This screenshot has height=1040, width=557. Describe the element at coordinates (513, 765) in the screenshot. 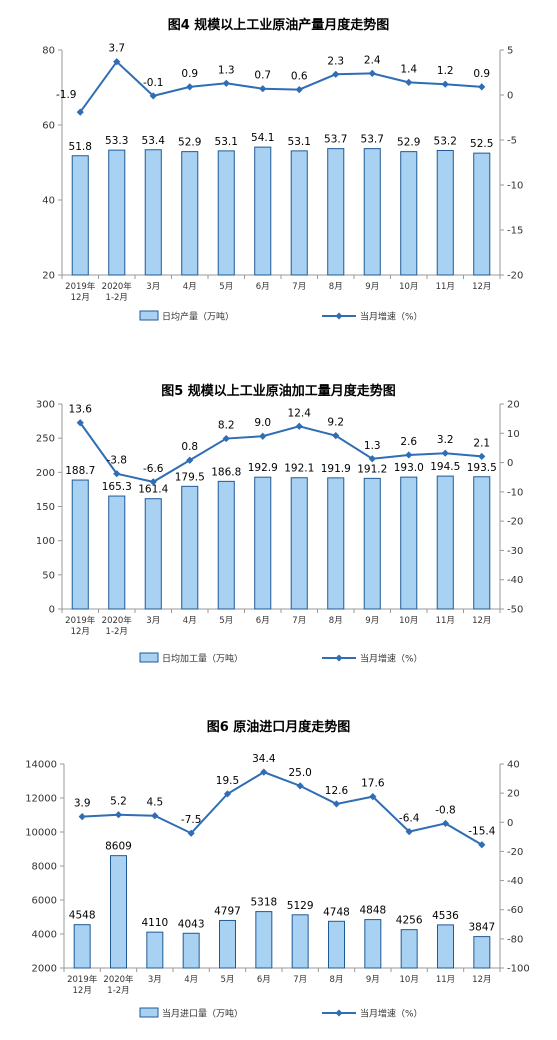

I see `right-tick-label: 40` at that location.